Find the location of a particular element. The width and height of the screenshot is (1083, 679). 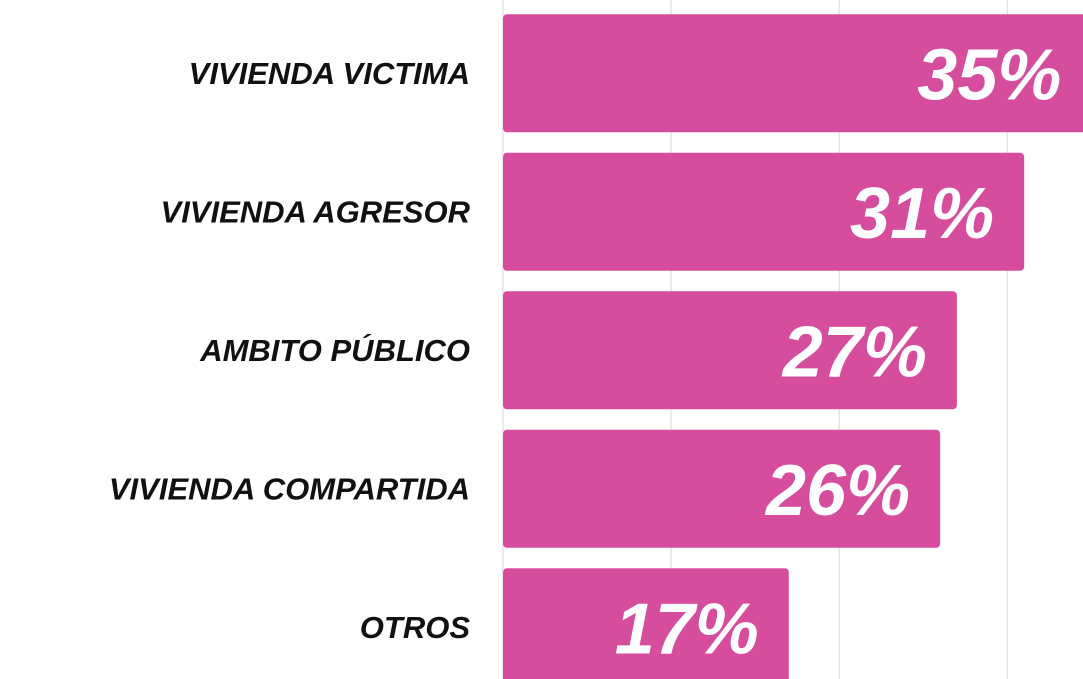

category-label: VIVIENDA VICTIMA is located at coordinates (329, 73).